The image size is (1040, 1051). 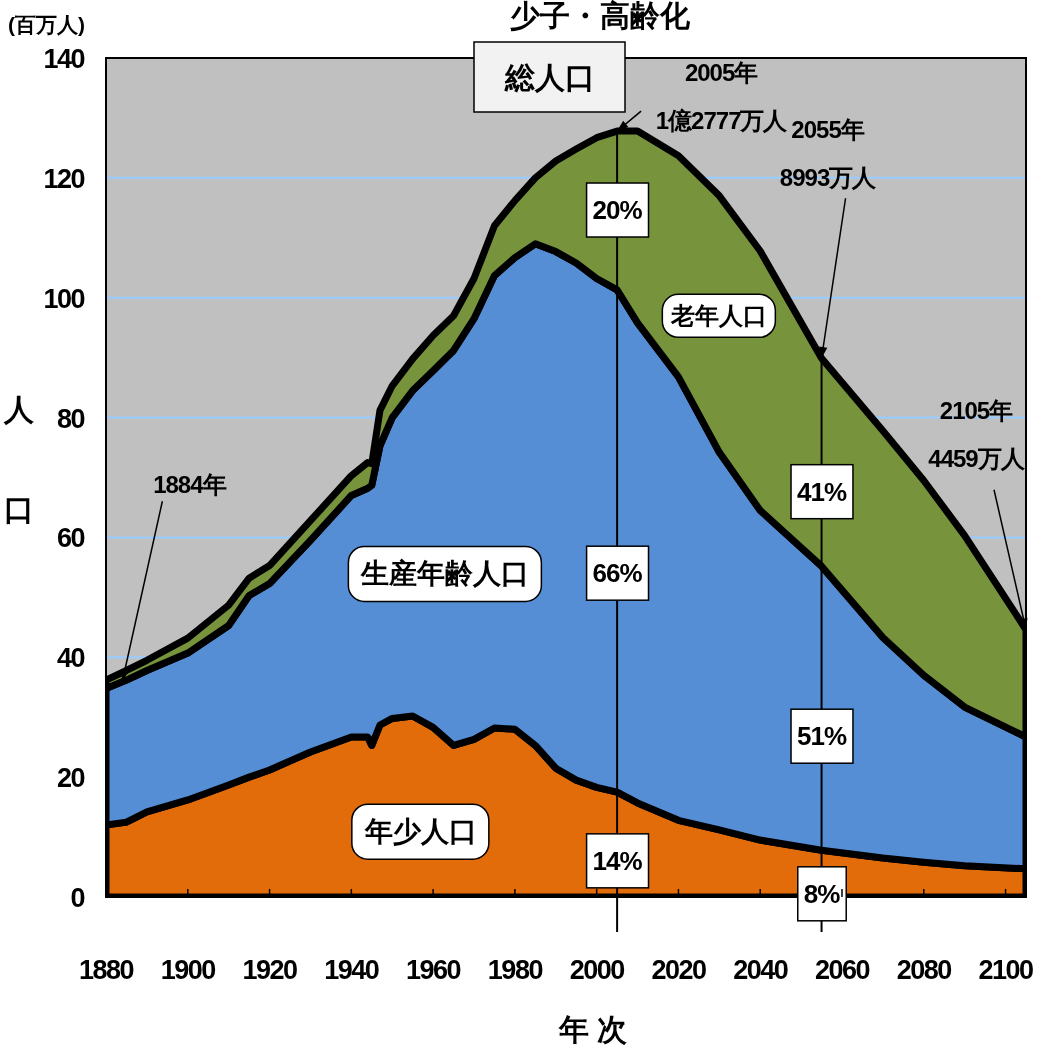 What do you see at coordinates (70, 538) in the screenshot?
I see `y-tick-label: 60` at bounding box center [70, 538].